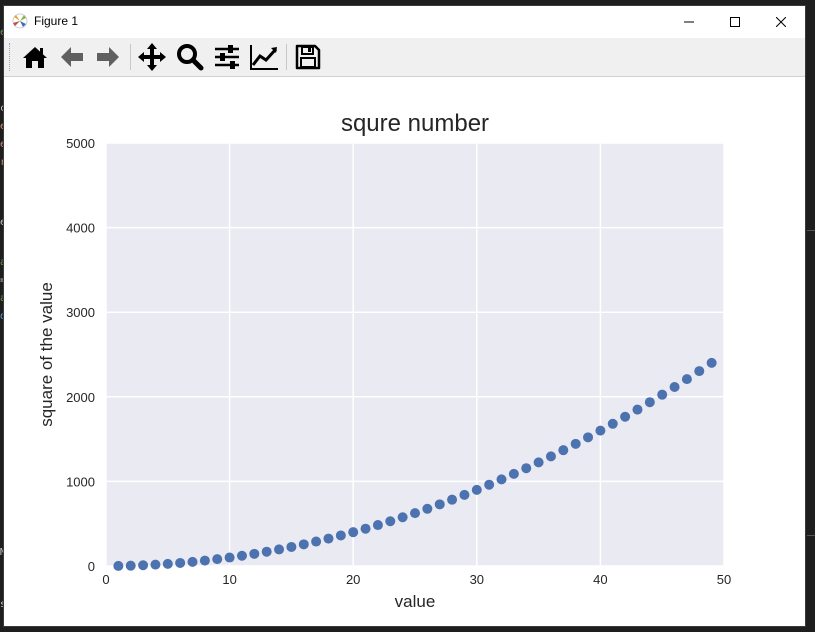 The height and width of the screenshot is (632, 815). What do you see at coordinates (404, 57) in the screenshot?
I see `navigation-toolbar` at bounding box center [404, 57].